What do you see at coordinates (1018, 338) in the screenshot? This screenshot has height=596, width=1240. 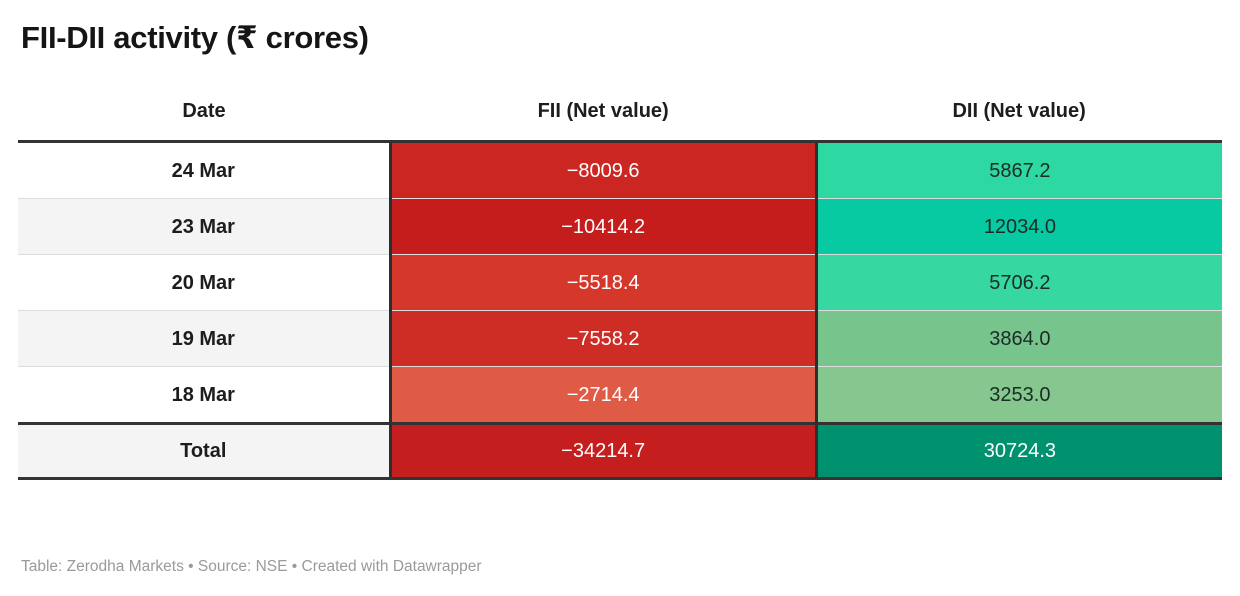 I see `dii-value-cell: 3864.0` at bounding box center [1018, 338].